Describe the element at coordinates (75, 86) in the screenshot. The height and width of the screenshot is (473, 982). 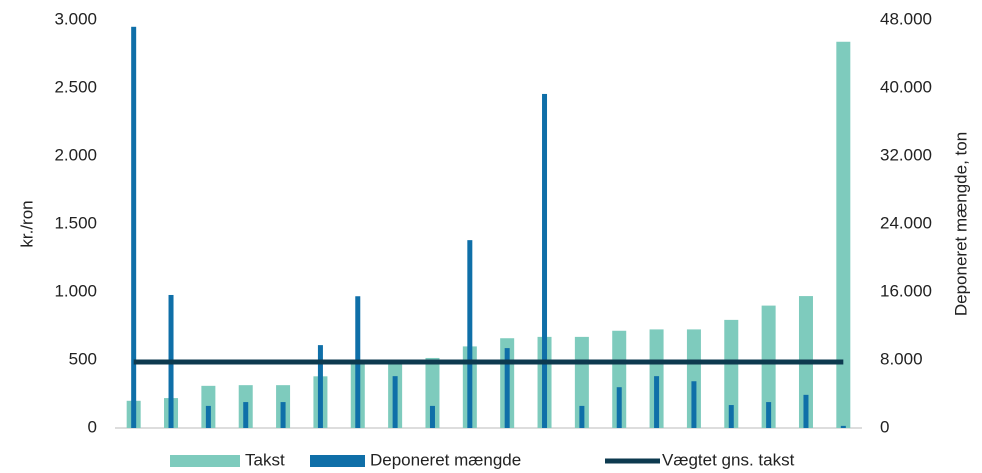
I see `y-tick-label: 2.500` at that location.